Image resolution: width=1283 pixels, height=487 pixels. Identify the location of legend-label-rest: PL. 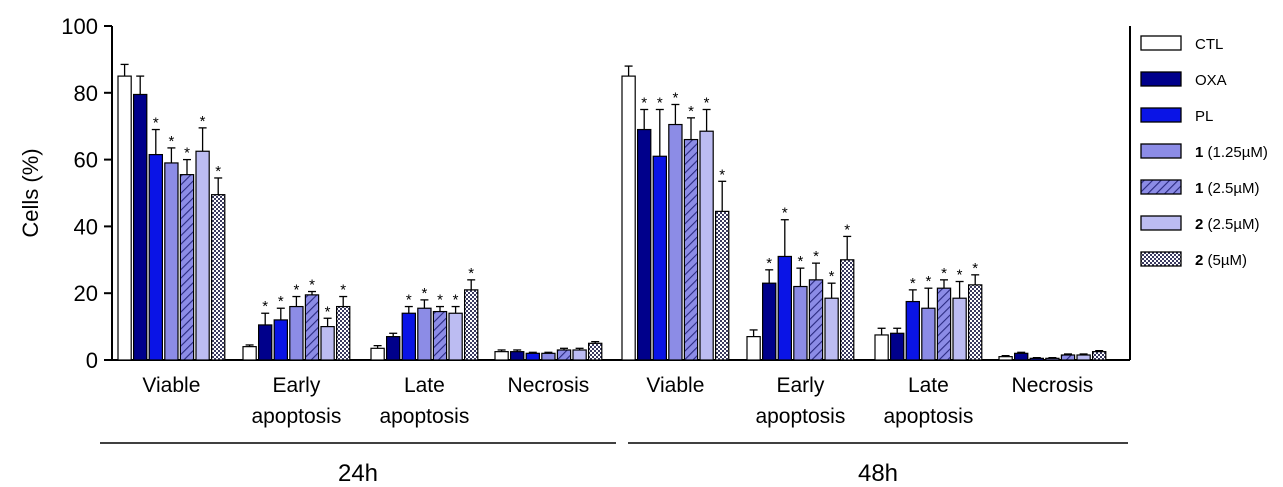
(1204, 116).